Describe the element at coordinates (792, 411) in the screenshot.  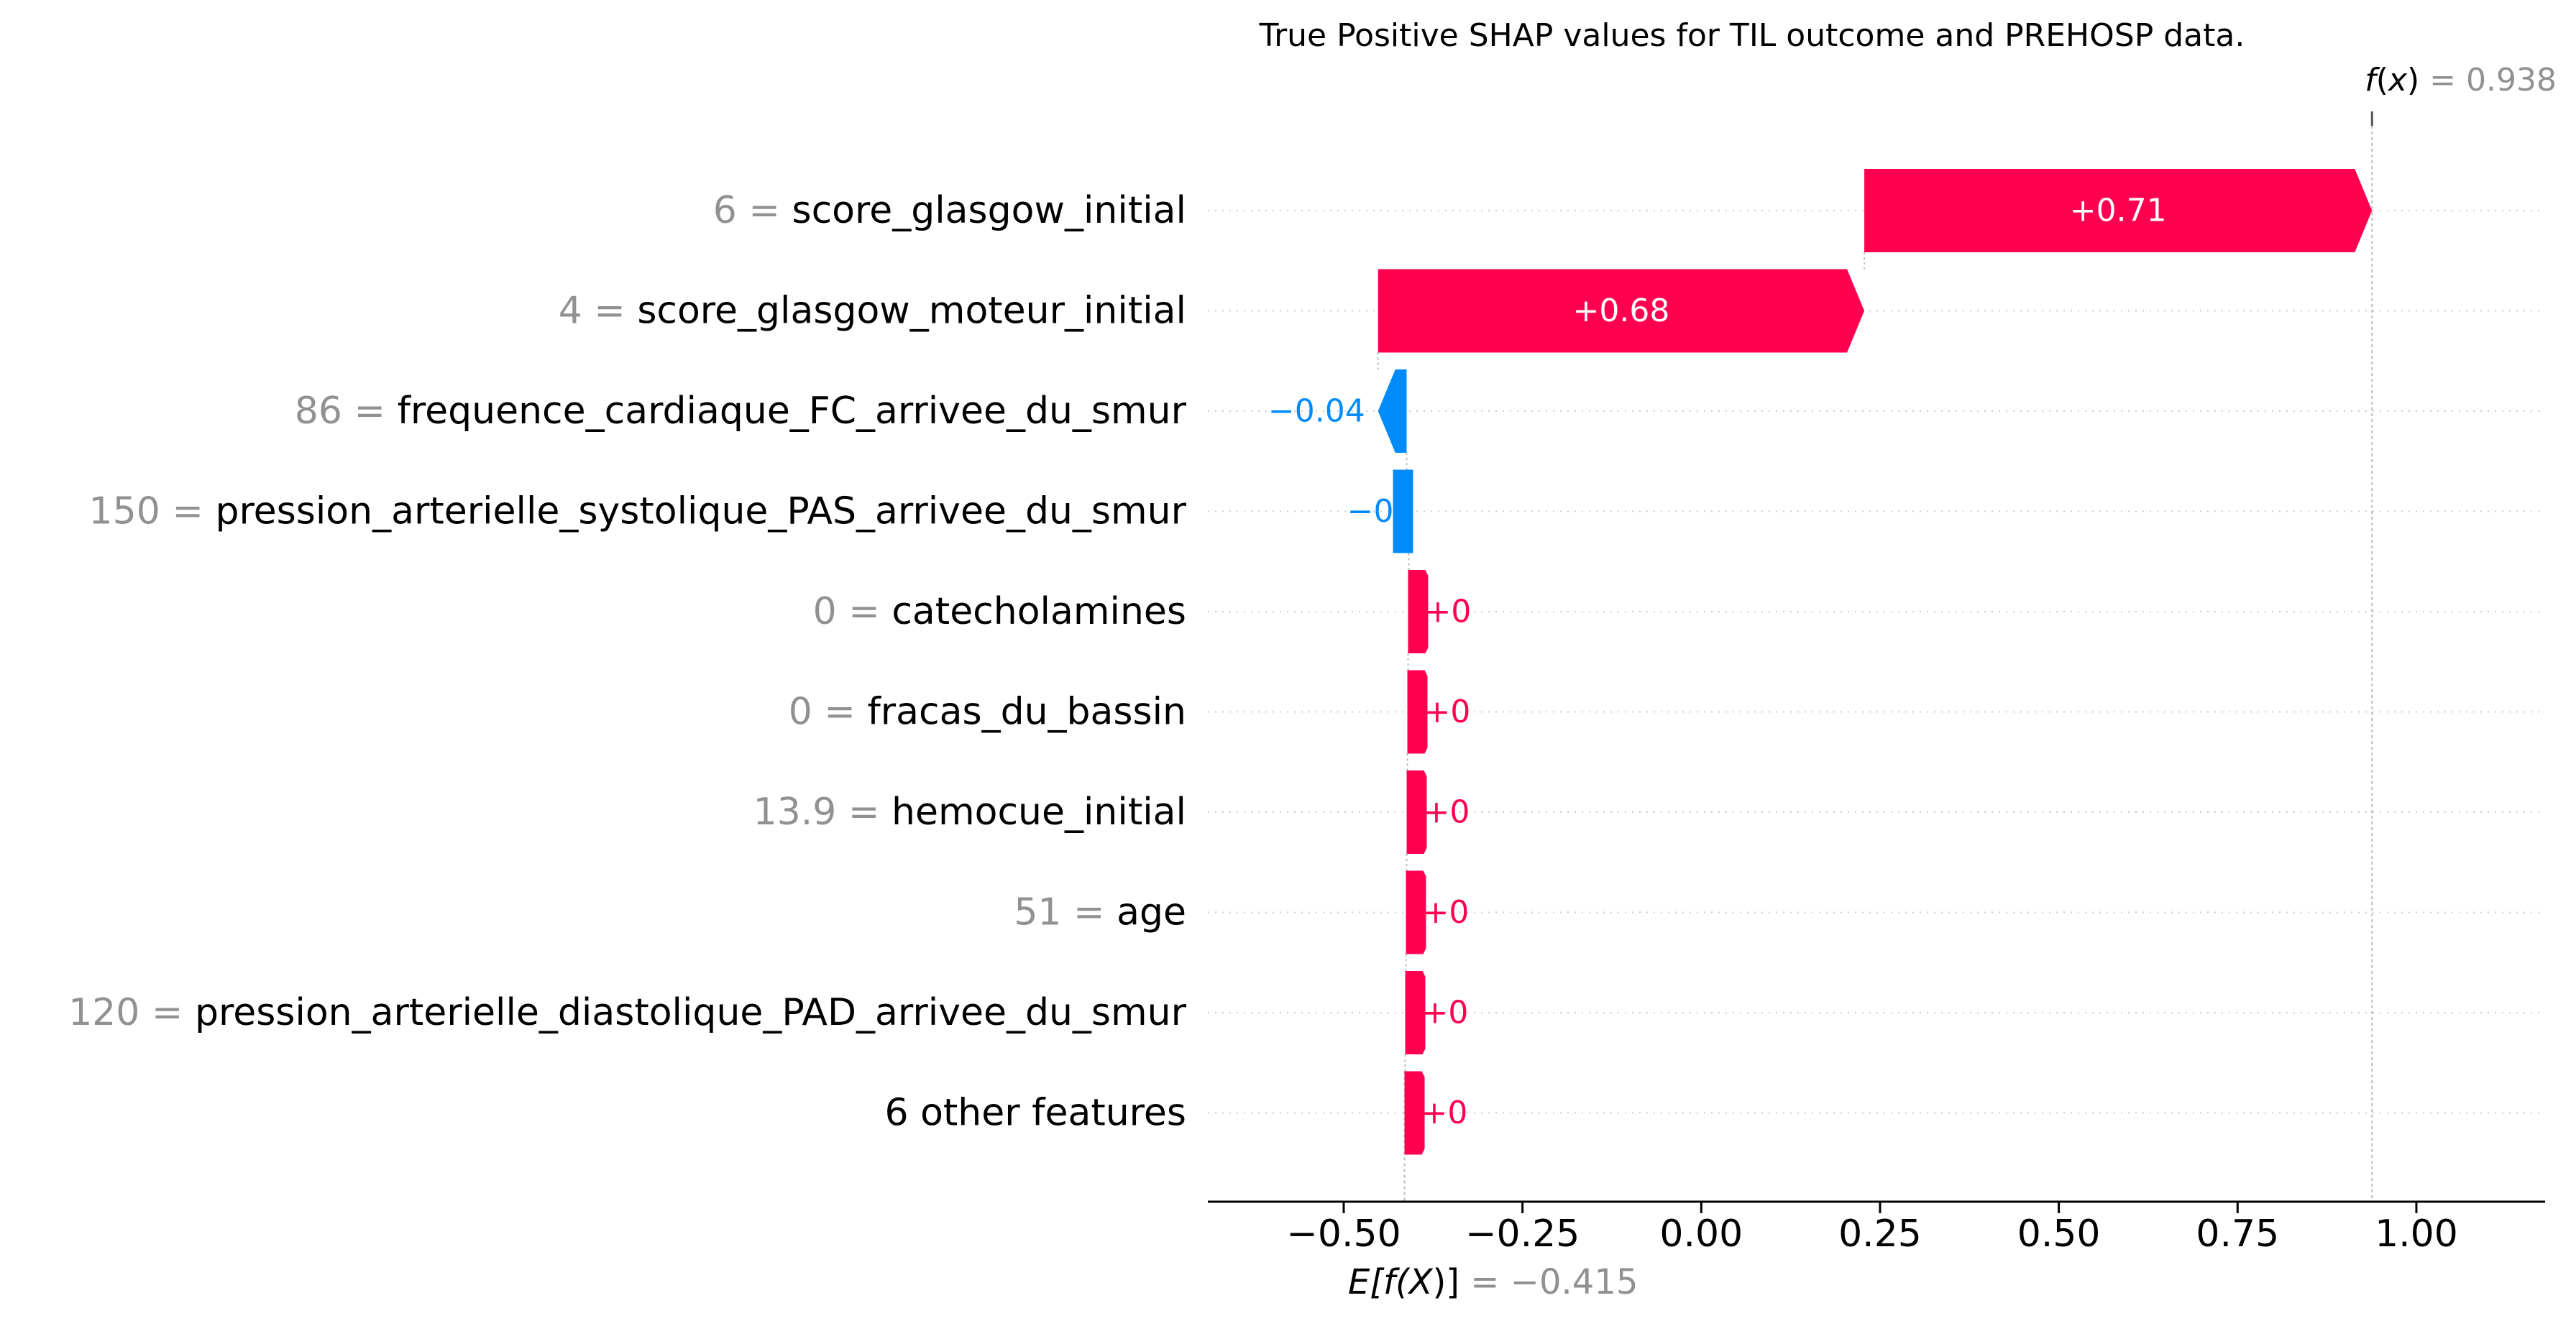
I see `feature-name: frequence_cardiaque_FC_arrivee_du_smur` at that location.